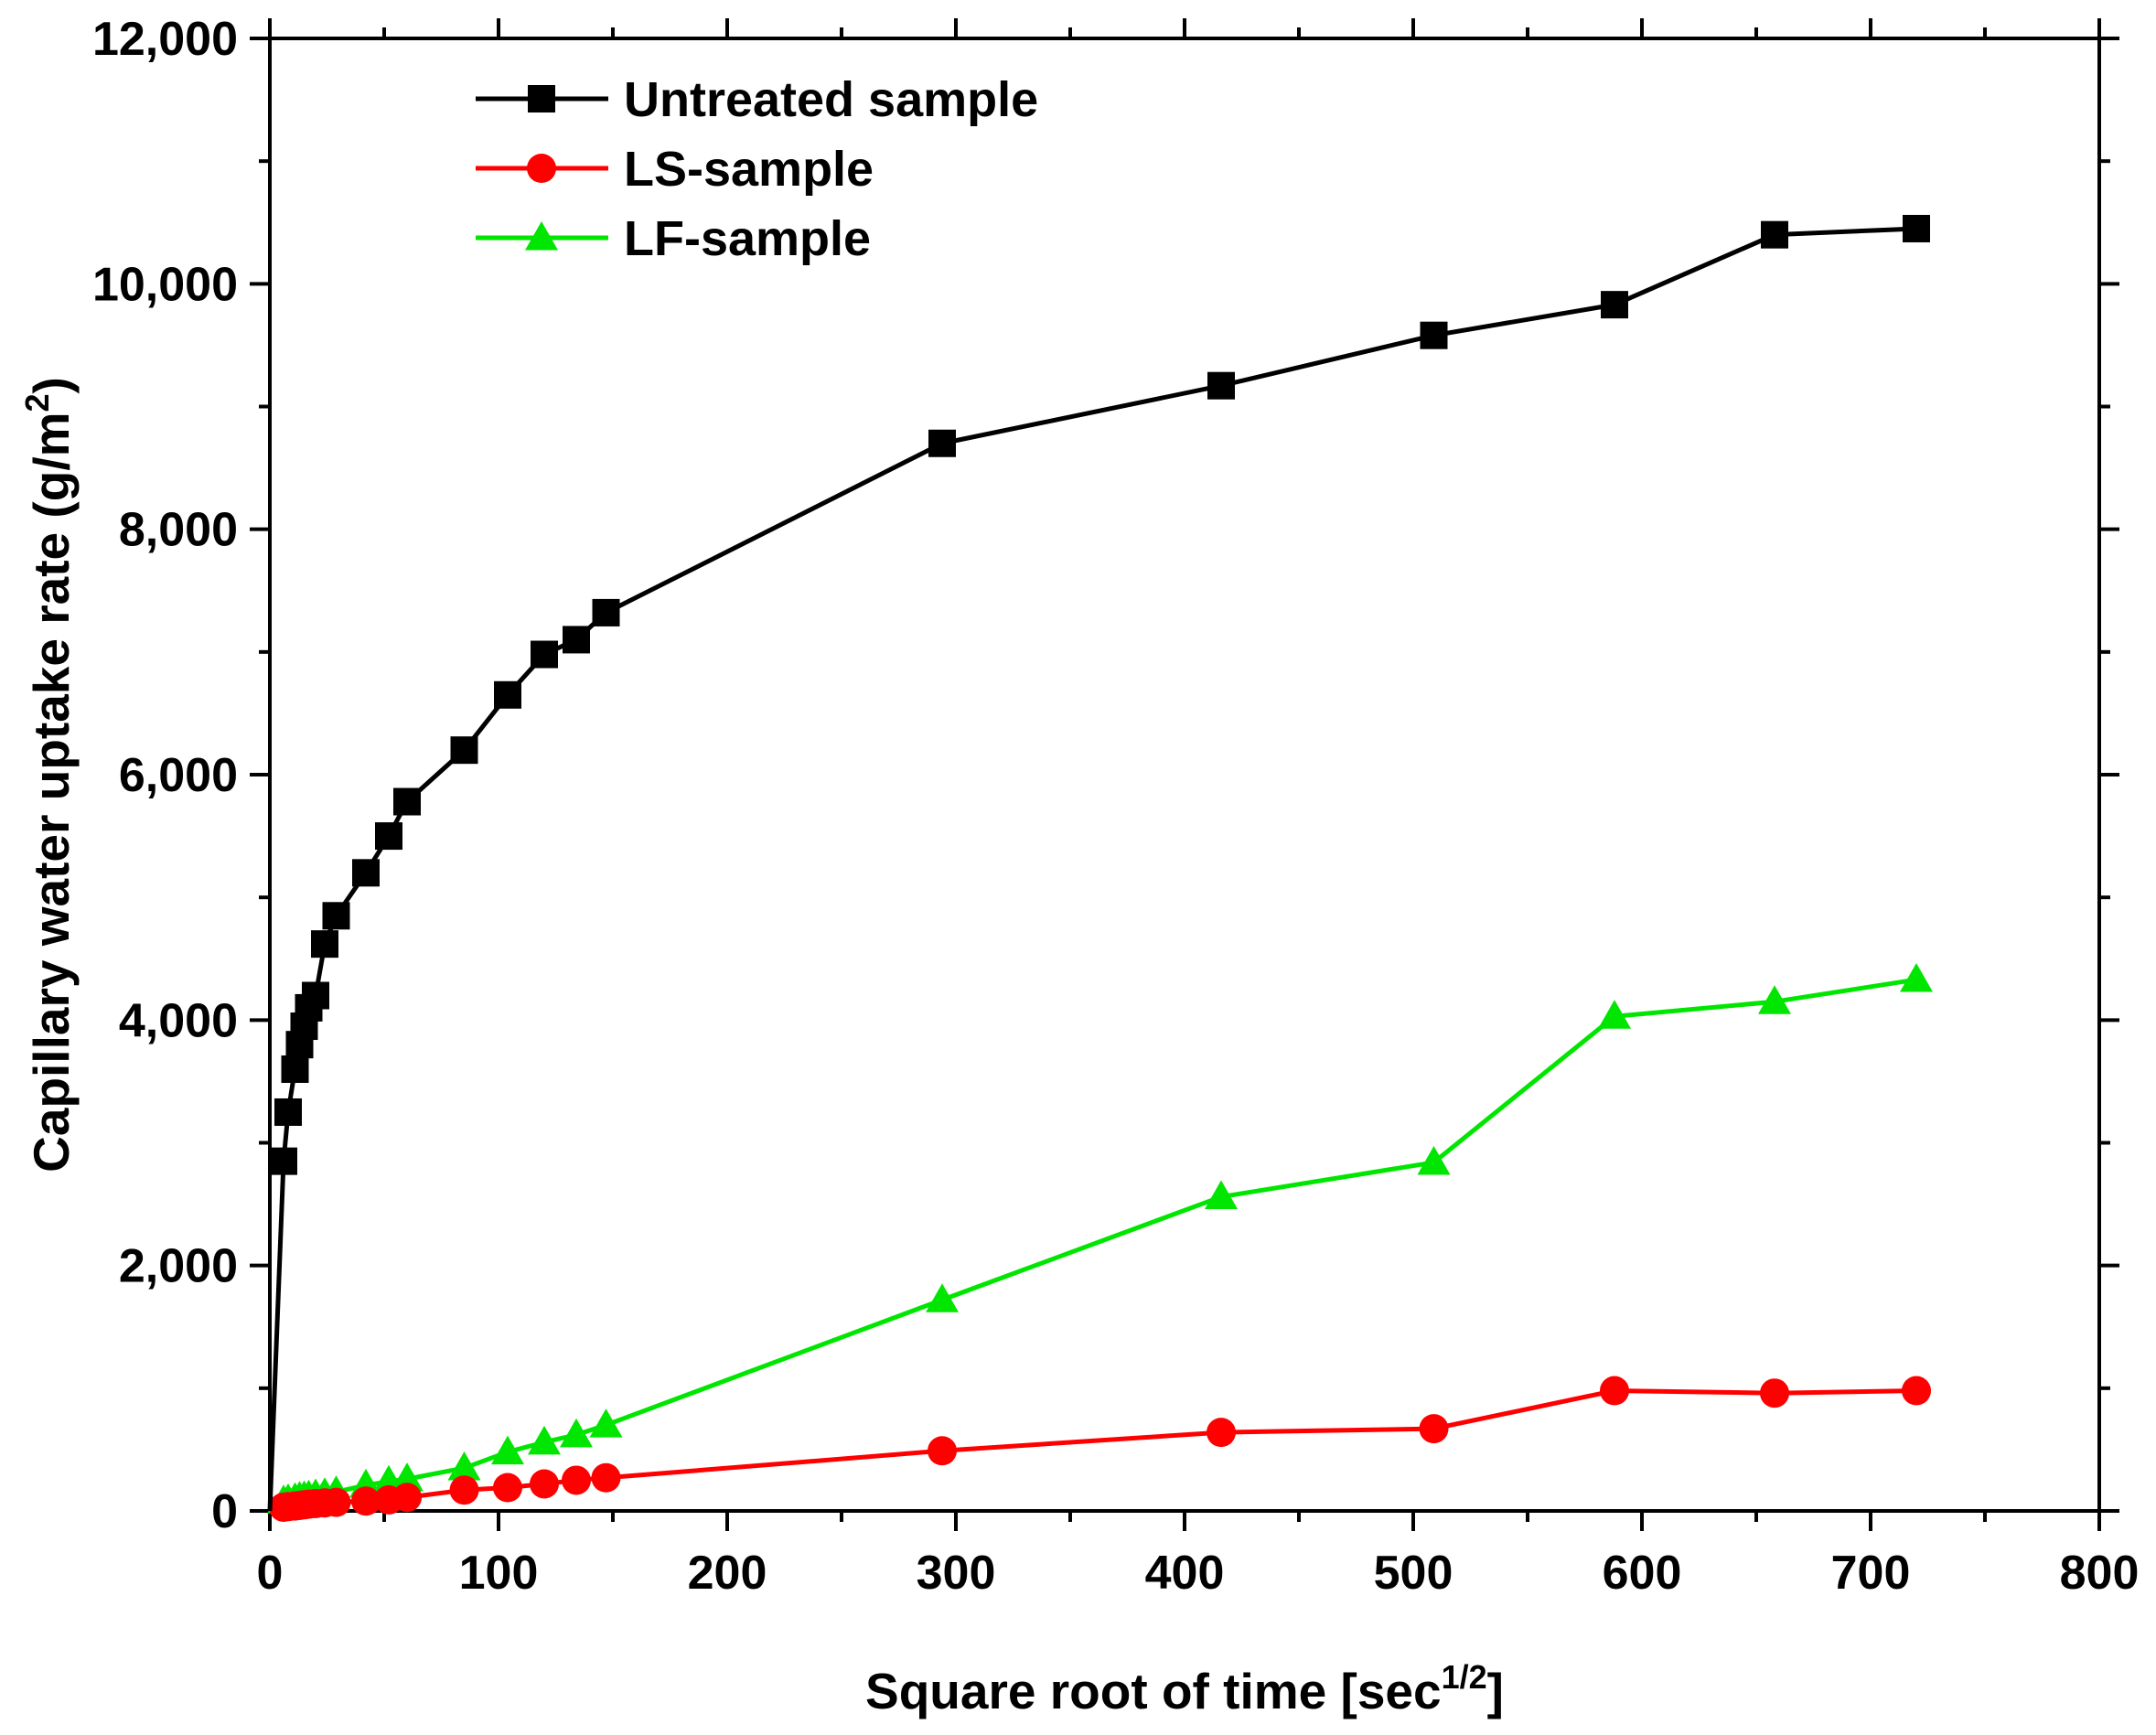 Image resolution: width=2156 pixels, height=1735 pixels. I want to click on legend-entry: Untreated sample, so click(757, 99).